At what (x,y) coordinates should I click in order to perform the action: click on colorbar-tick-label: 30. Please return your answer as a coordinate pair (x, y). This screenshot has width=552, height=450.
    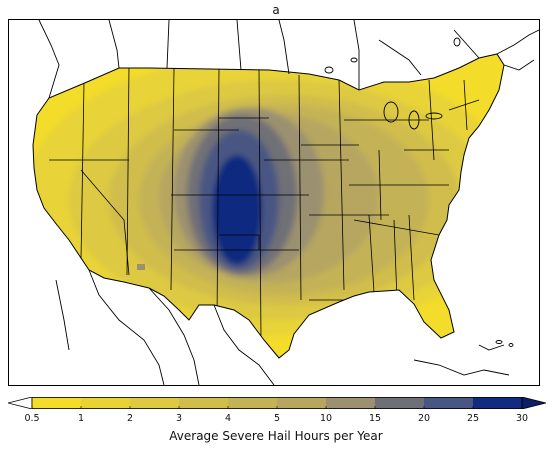
    Looking at the image, I should click on (522, 418).